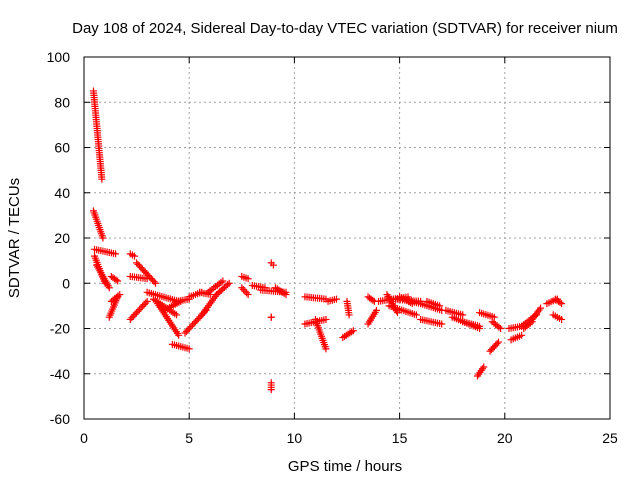 This screenshot has height=480, width=640. I want to click on x-tick-label: 15, so click(400, 438).